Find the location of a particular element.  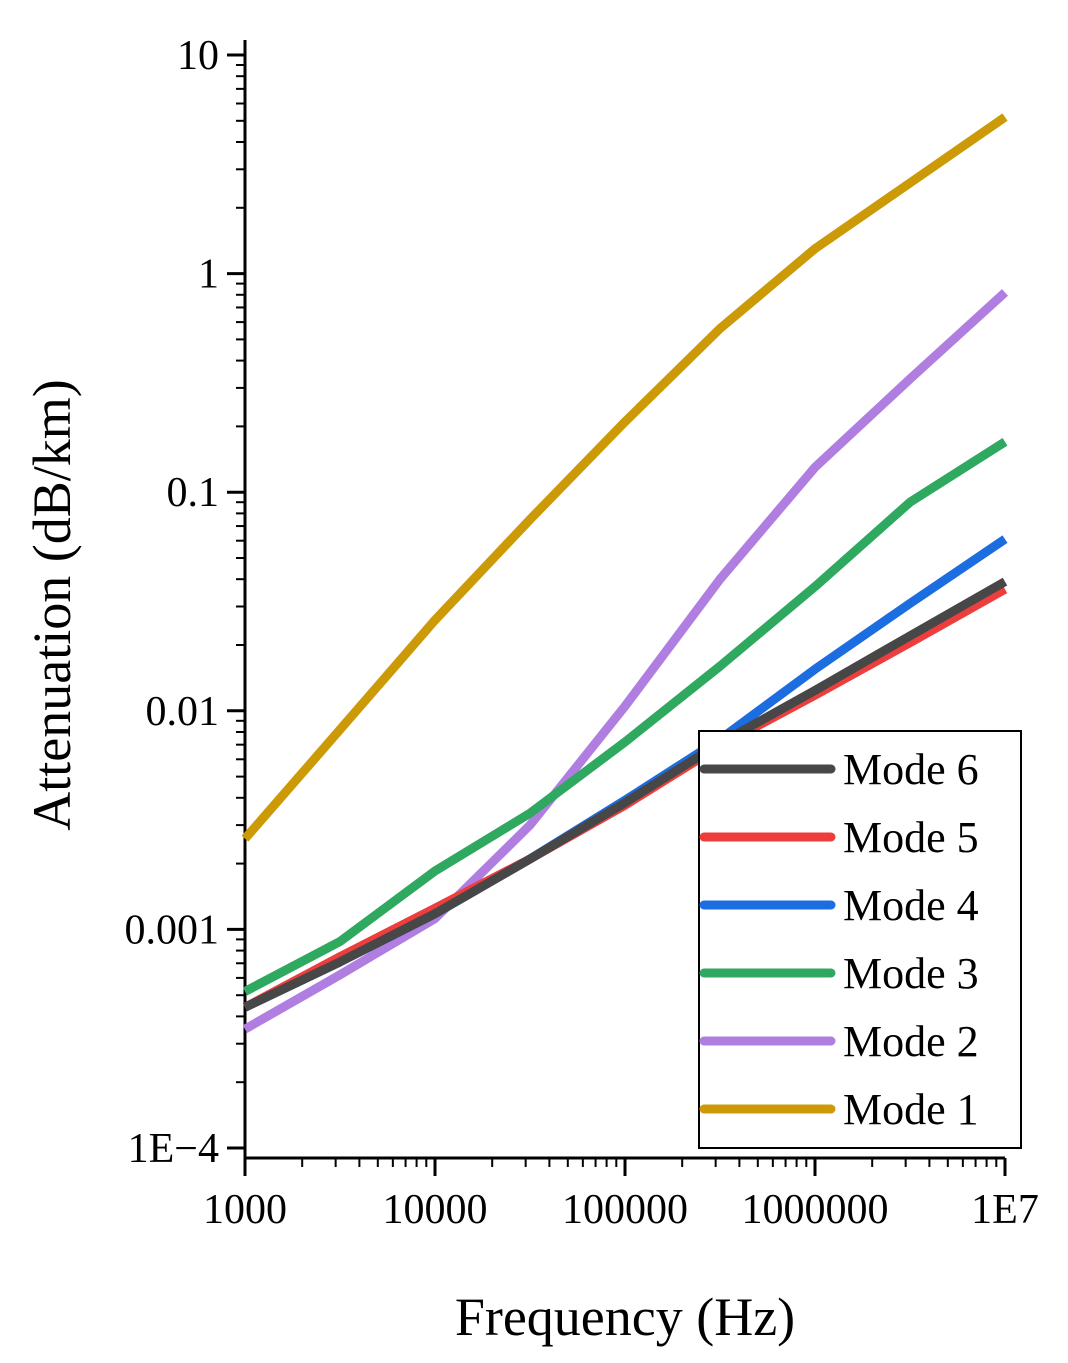

y-axis-title: Attenuation (dB/km) is located at coordinates (52, 604).